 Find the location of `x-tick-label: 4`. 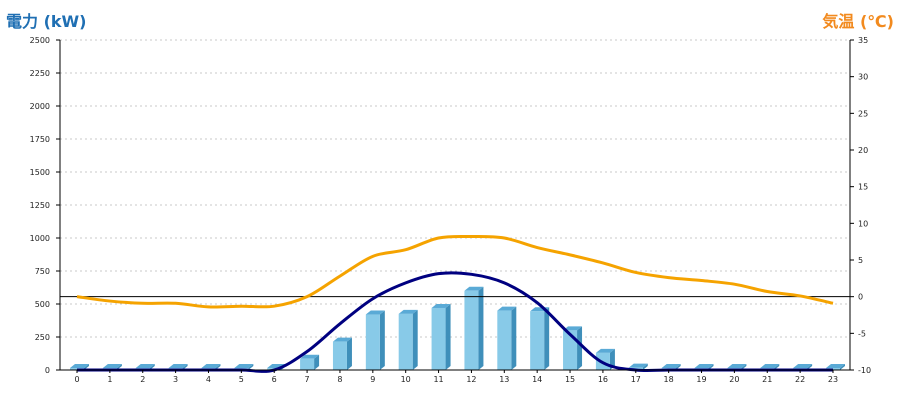

x-tick-label: 4 is located at coordinates (208, 379).